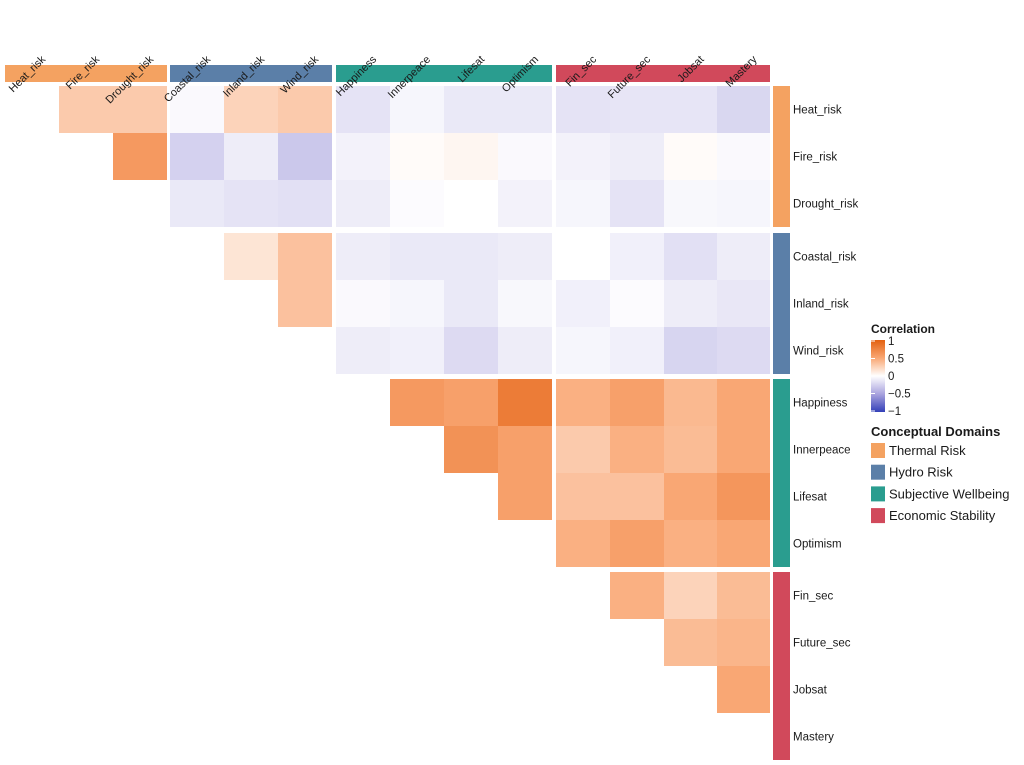 The height and width of the screenshot is (765, 1024). What do you see at coordinates (743, 156) in the screenshot?
I see `cell-Fire_risk-Mastery` at bounding box center [743, 156].